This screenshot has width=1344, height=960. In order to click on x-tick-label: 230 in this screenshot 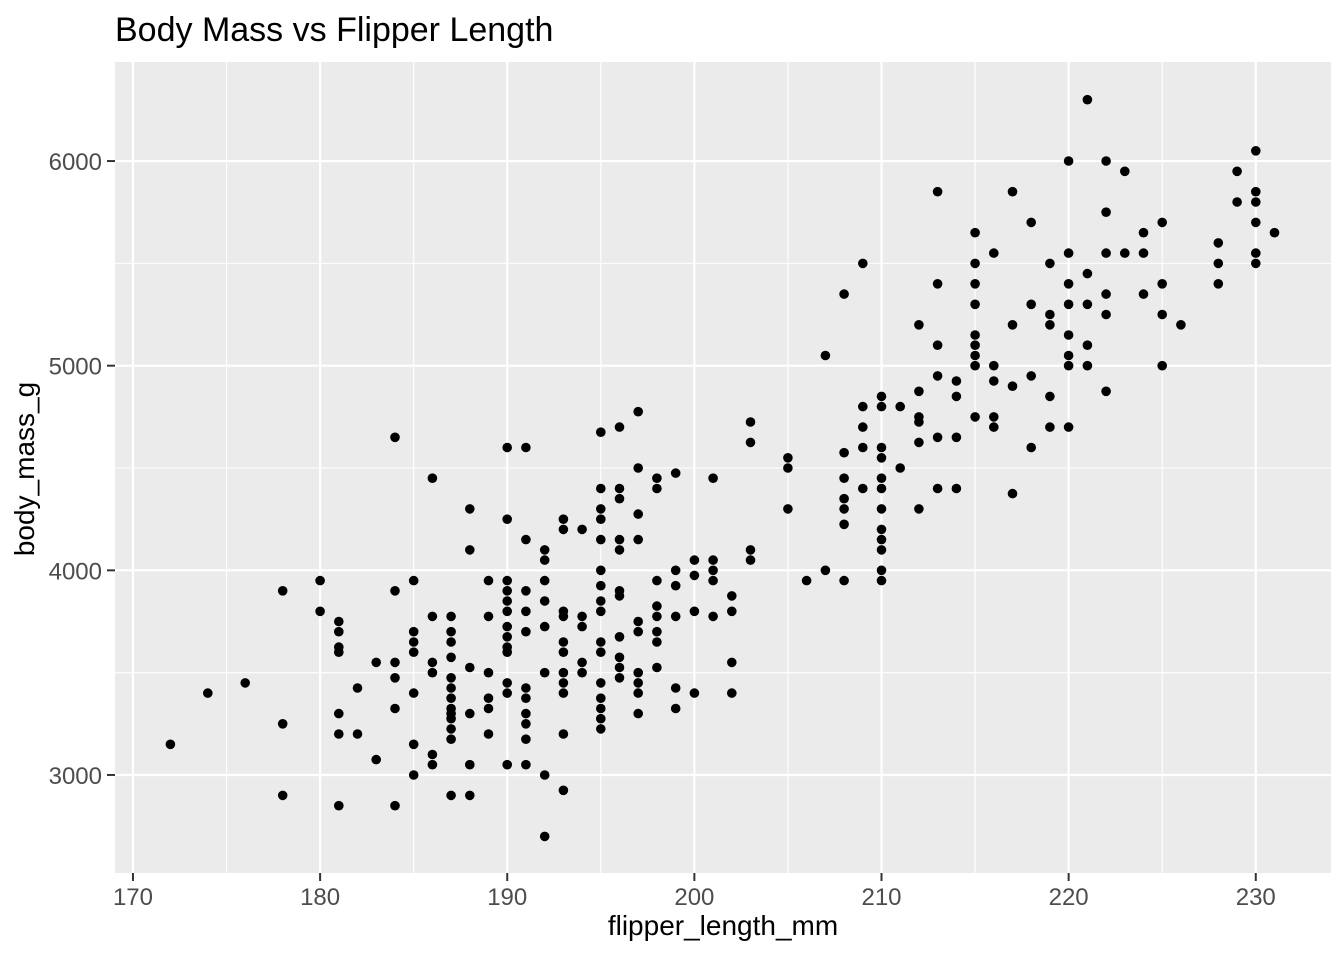, I will do `click(1256, 897)`.